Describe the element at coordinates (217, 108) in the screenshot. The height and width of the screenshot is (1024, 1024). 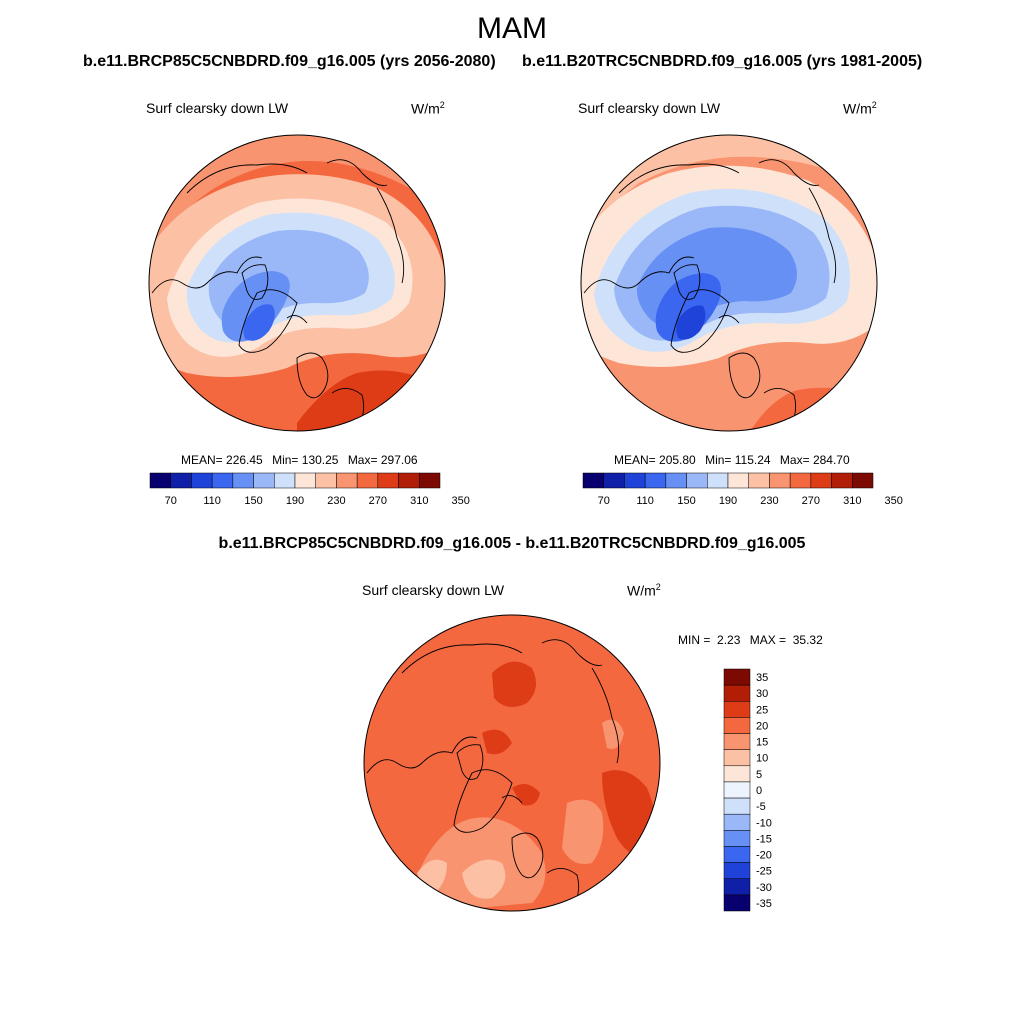
I see `test-variable-label: Surf clearsky down LW` at that location.